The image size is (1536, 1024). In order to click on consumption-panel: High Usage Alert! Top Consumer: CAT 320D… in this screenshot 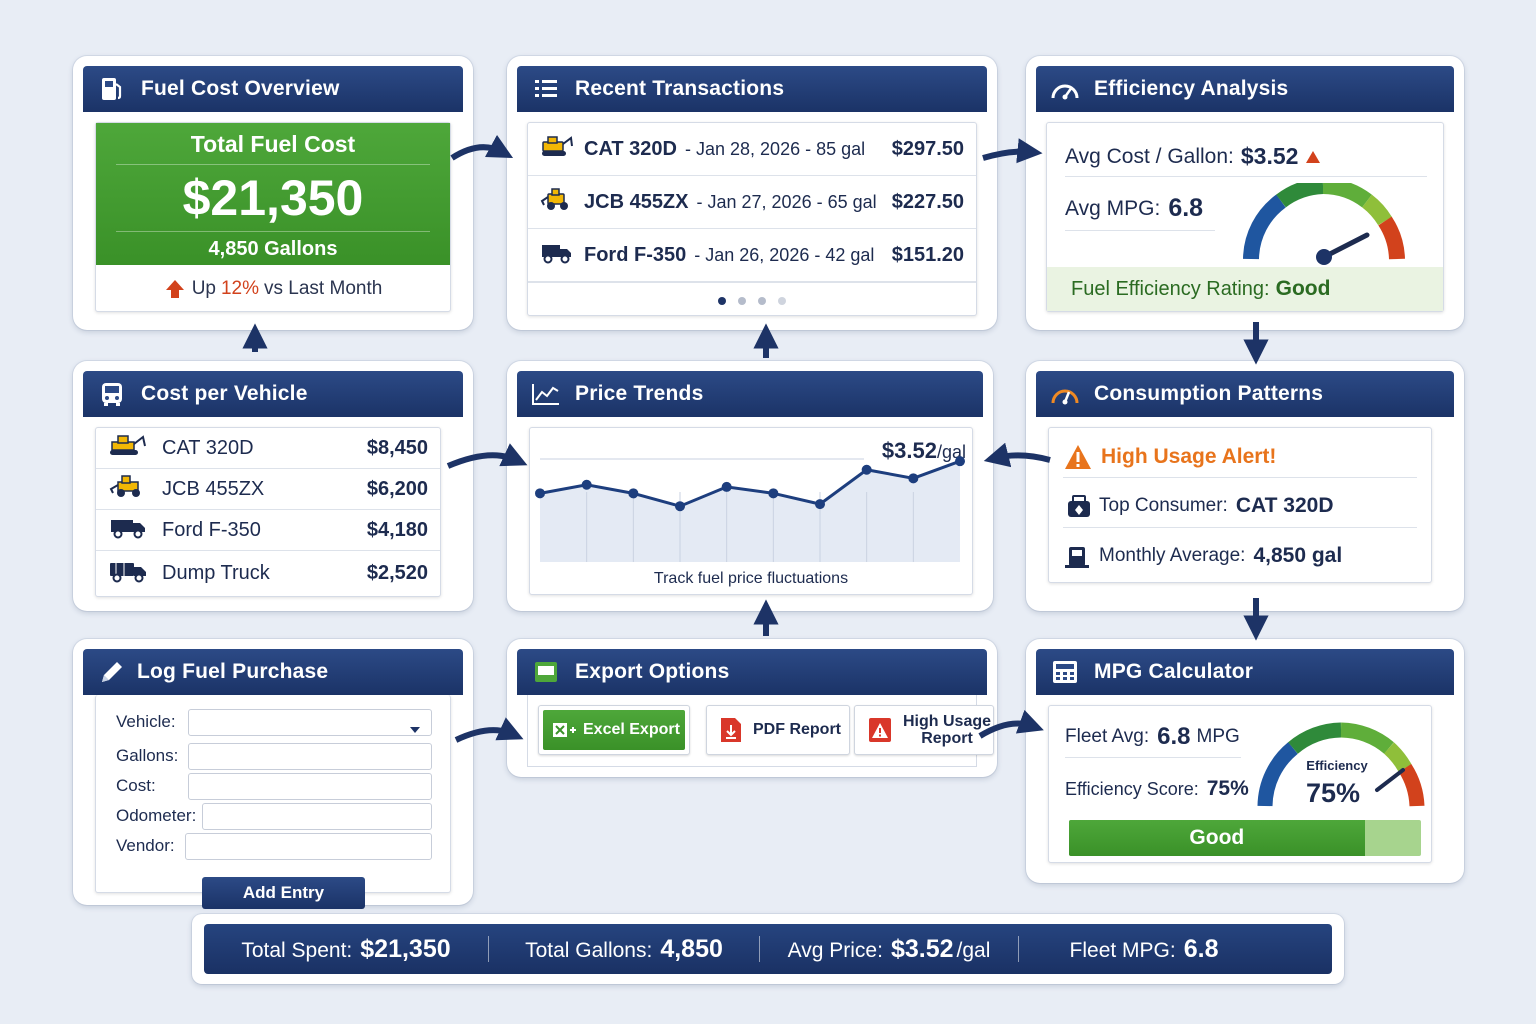, I will do `click(1240, 505)`.